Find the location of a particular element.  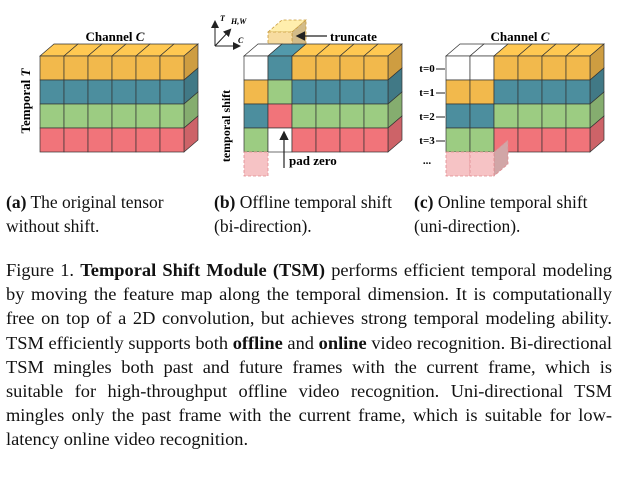

panel-b: T H,W C truncate temporal shift pad zero is located at coordinates (307, 95).